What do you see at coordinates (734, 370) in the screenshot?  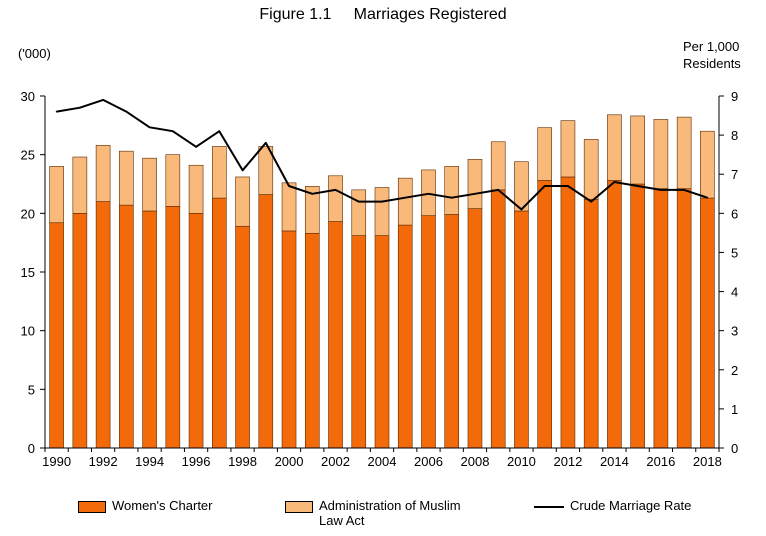 I see `right-tick-label: 2` at bounding box center [734, 370].